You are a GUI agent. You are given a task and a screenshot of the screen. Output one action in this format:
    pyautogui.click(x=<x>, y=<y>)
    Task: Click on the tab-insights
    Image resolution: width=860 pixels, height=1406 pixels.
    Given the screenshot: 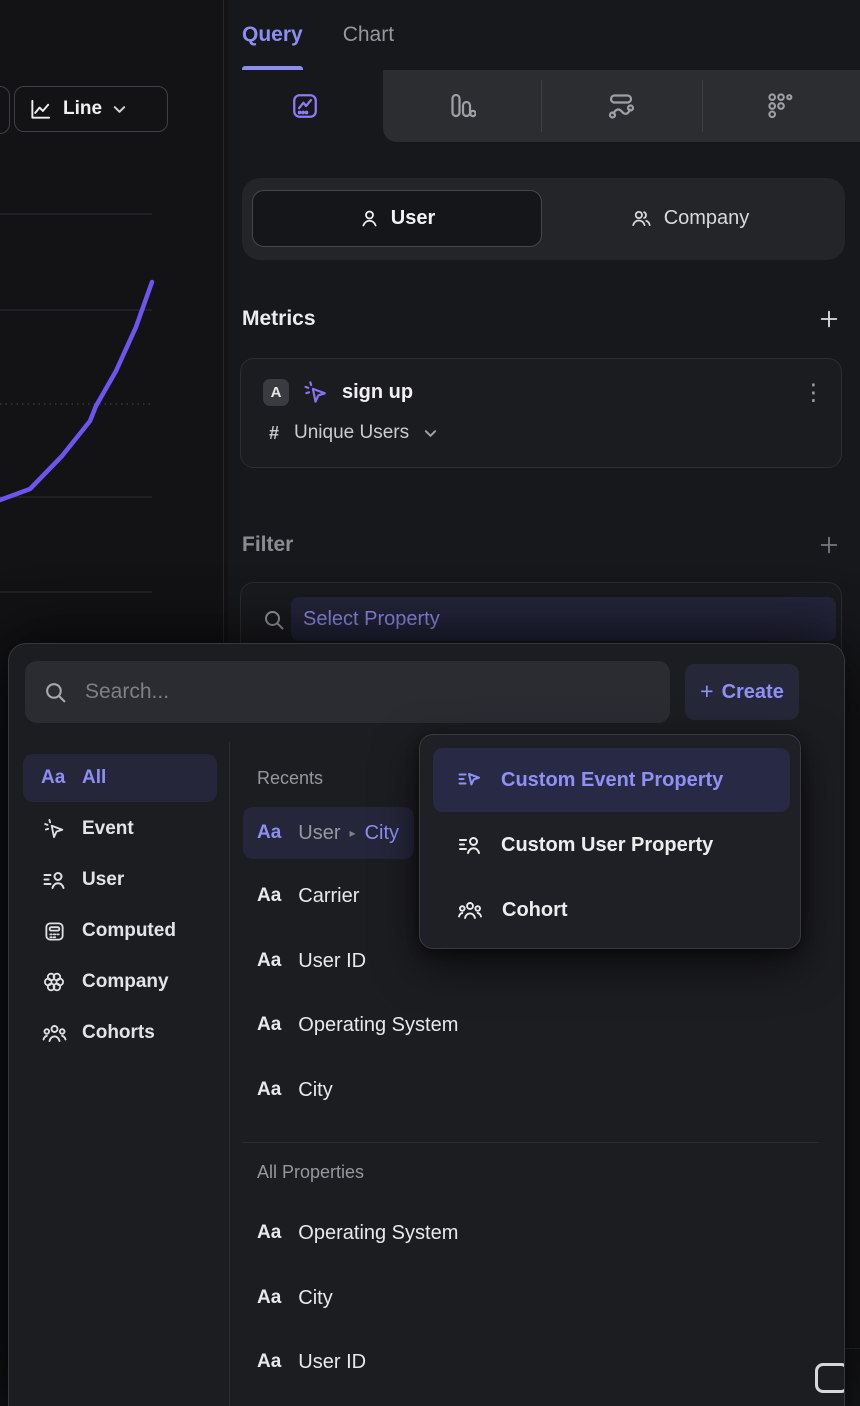 What is the action you would take?
    pyautogui.click(x=305, y=106)
    